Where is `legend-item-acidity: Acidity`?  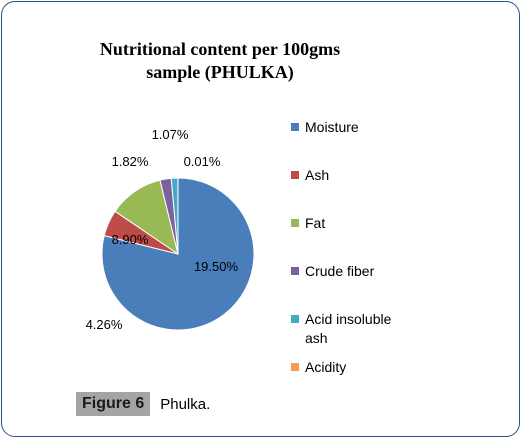 legend-item-acidity: Acidity is located at coordinates (353, 367).